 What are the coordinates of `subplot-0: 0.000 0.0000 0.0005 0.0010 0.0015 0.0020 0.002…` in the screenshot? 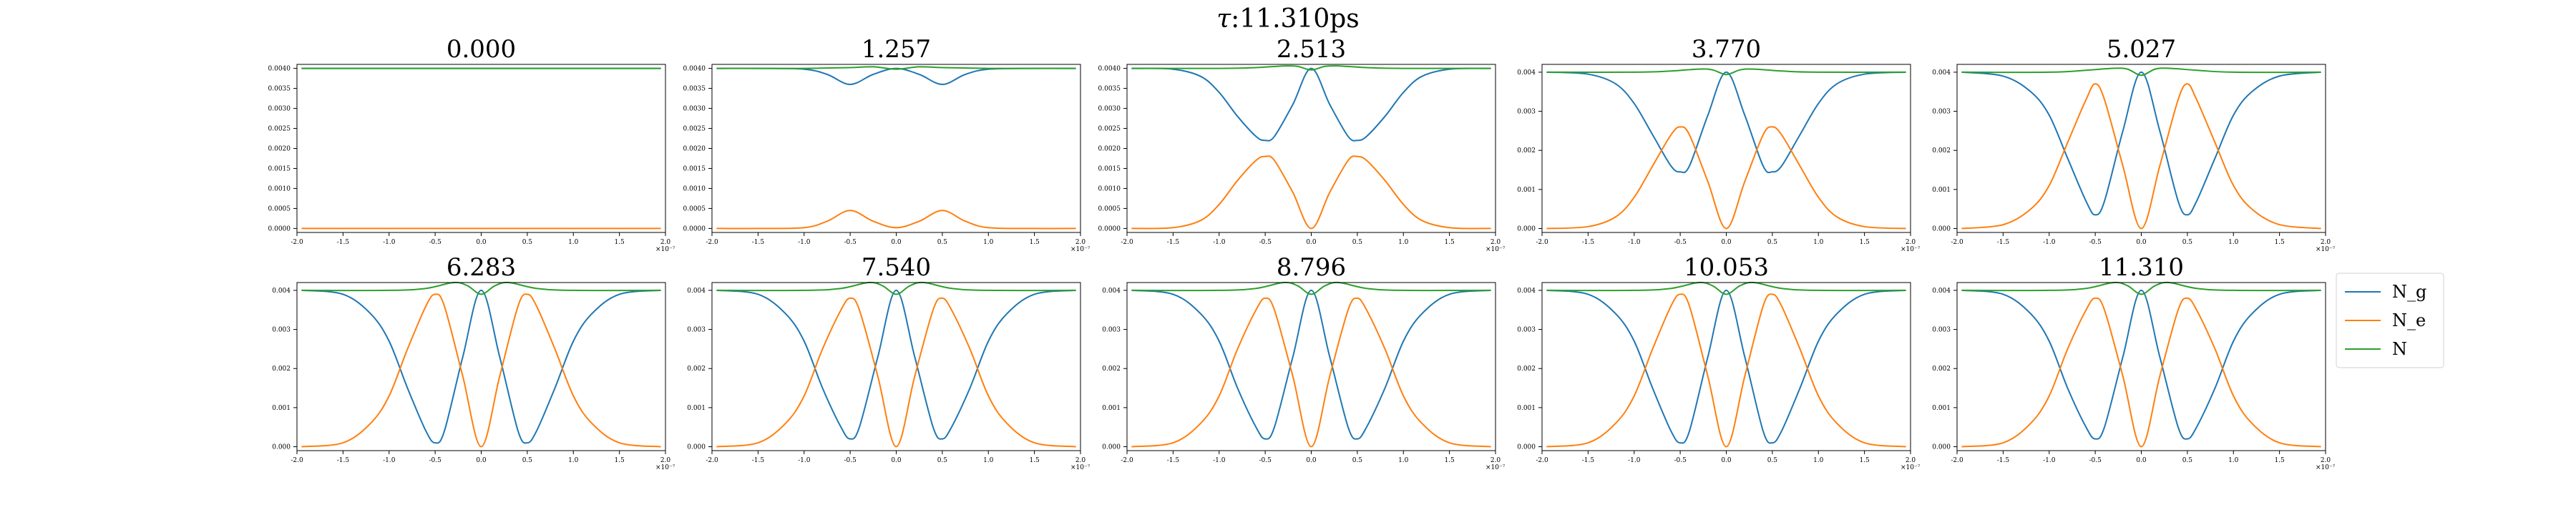 It's located at (471, 144).